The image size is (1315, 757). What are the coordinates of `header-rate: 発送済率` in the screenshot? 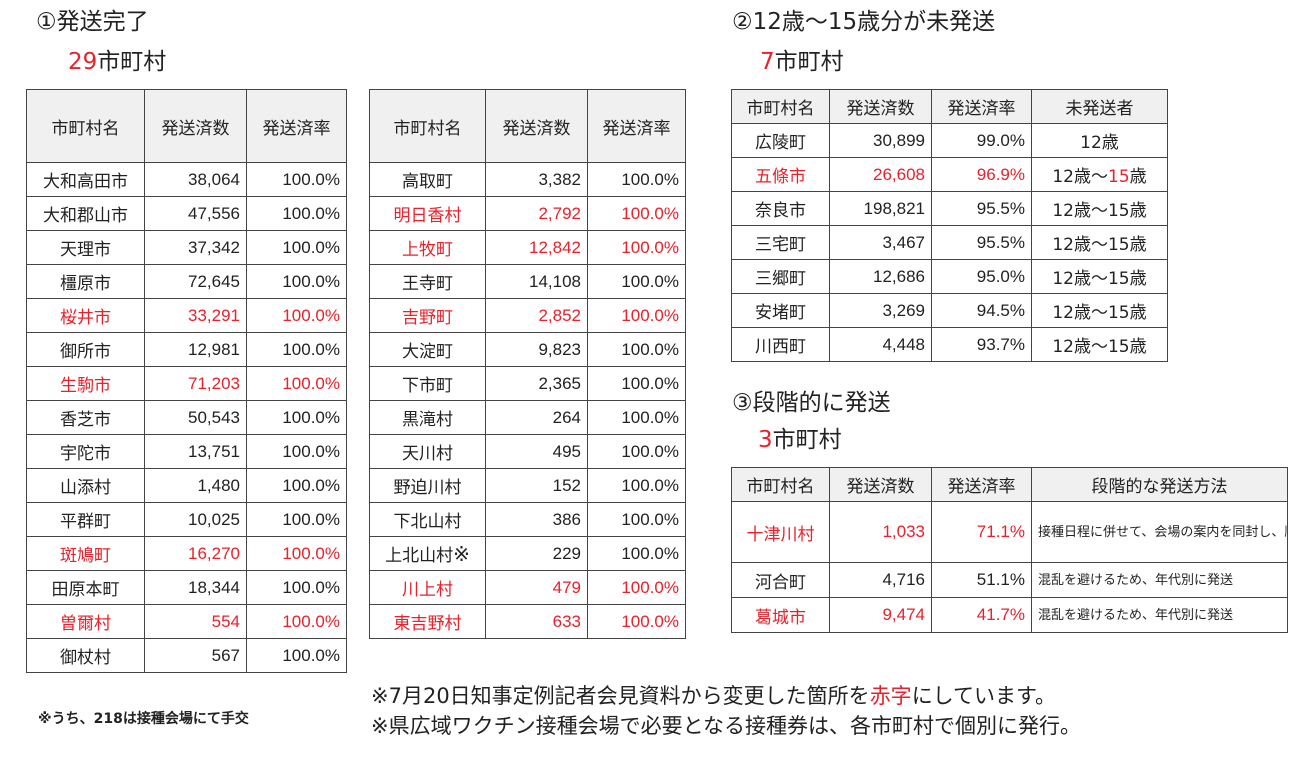 It's located at (981, 484).